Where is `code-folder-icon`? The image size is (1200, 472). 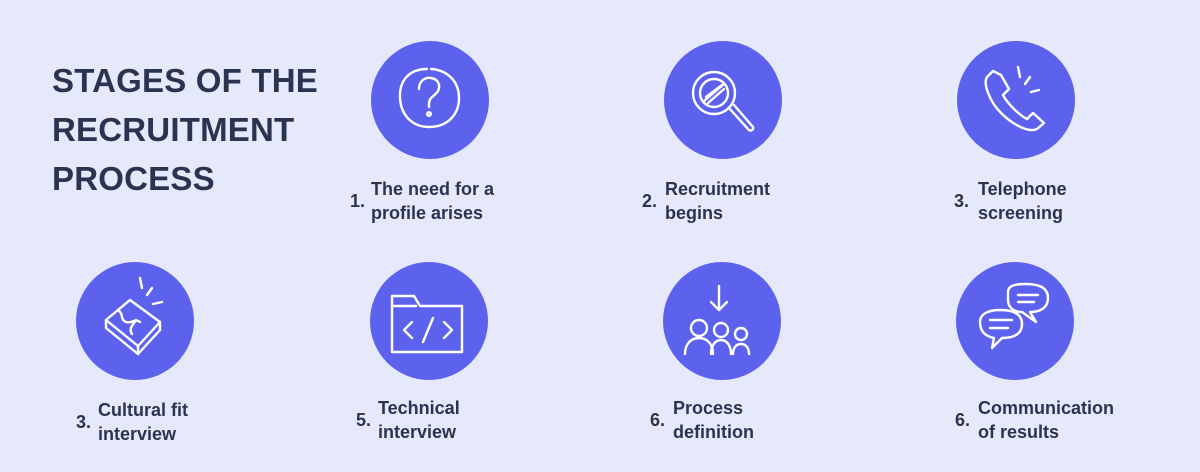
code-folder-icon is located at coordinates (427, 324).